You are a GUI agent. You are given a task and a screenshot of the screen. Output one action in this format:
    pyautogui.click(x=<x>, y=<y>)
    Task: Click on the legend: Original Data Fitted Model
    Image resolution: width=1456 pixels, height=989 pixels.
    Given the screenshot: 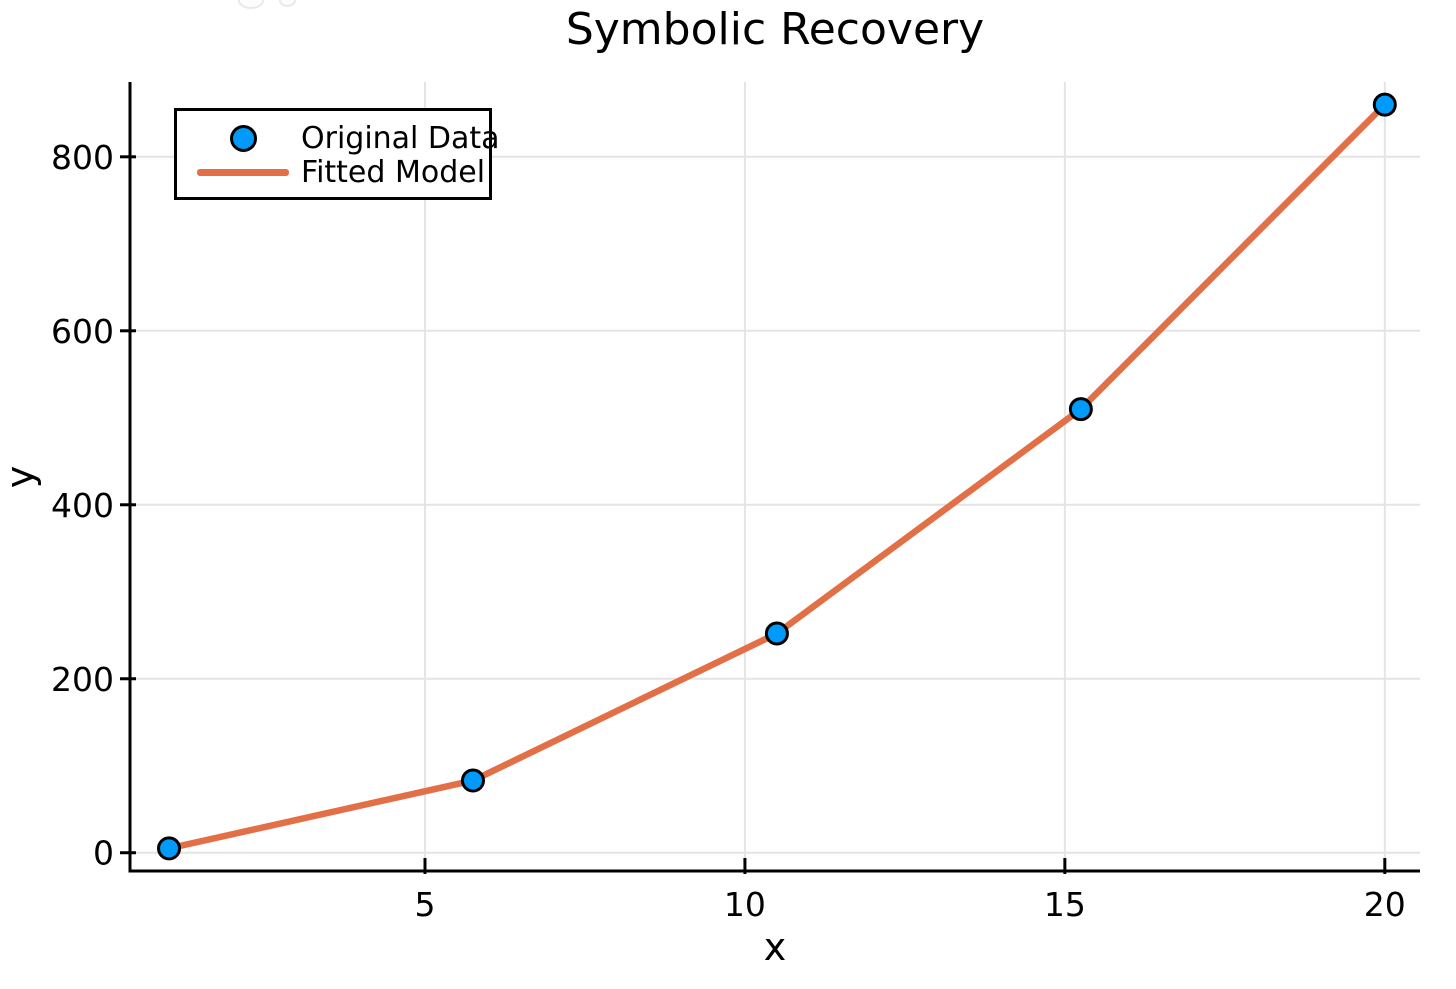 What is the action you would take?
    pyautogui.click(x=337, y=154)
    